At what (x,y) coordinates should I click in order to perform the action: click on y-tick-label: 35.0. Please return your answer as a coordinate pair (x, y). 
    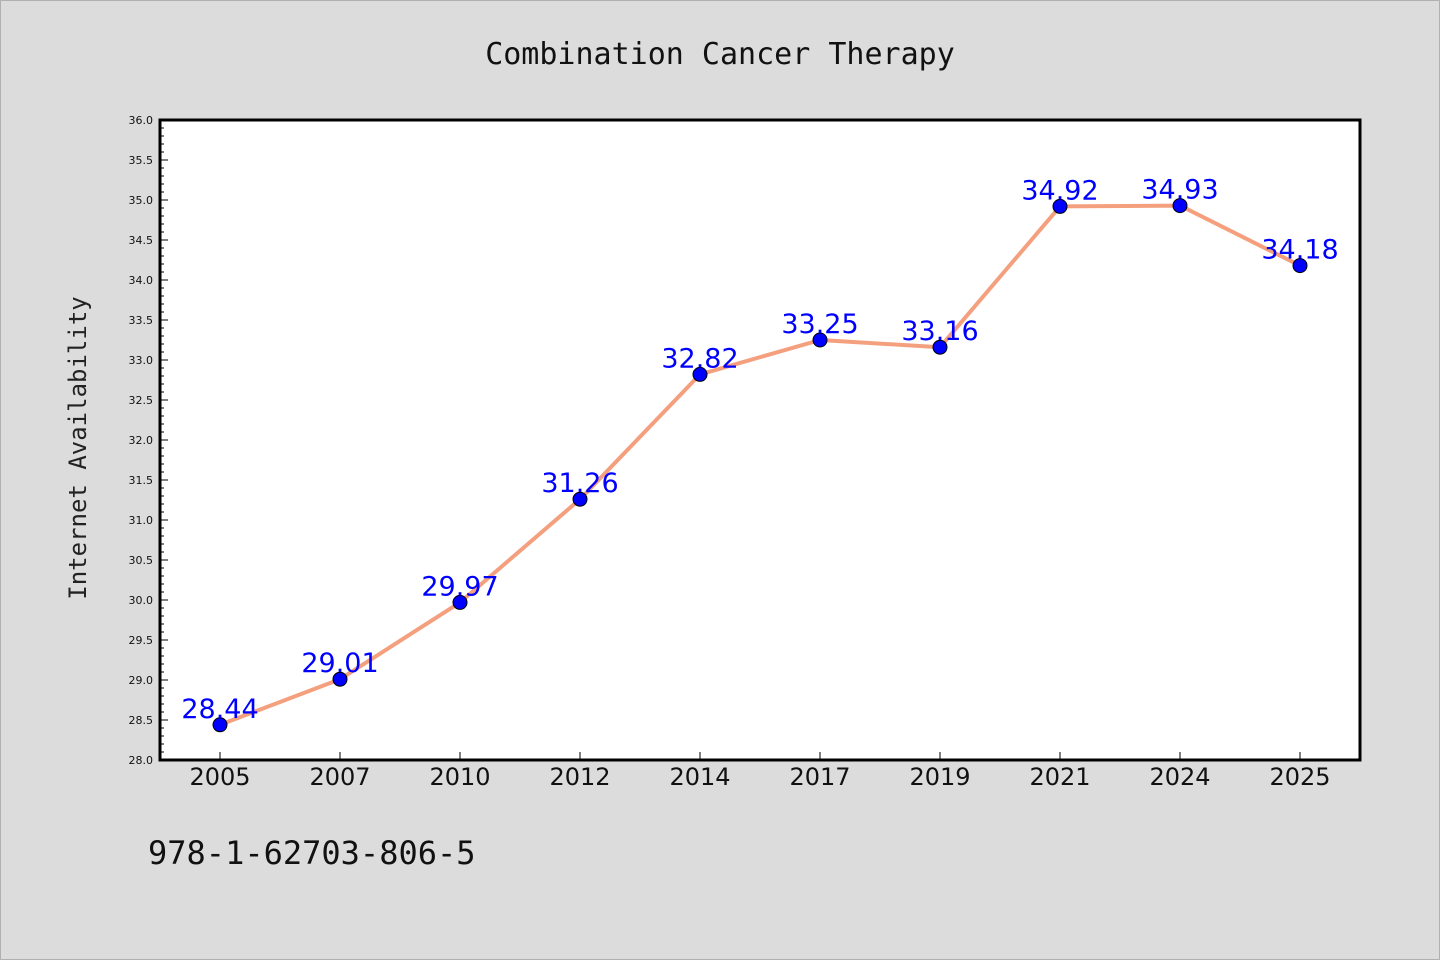
    Looking at the image, I should click on (141, 200).